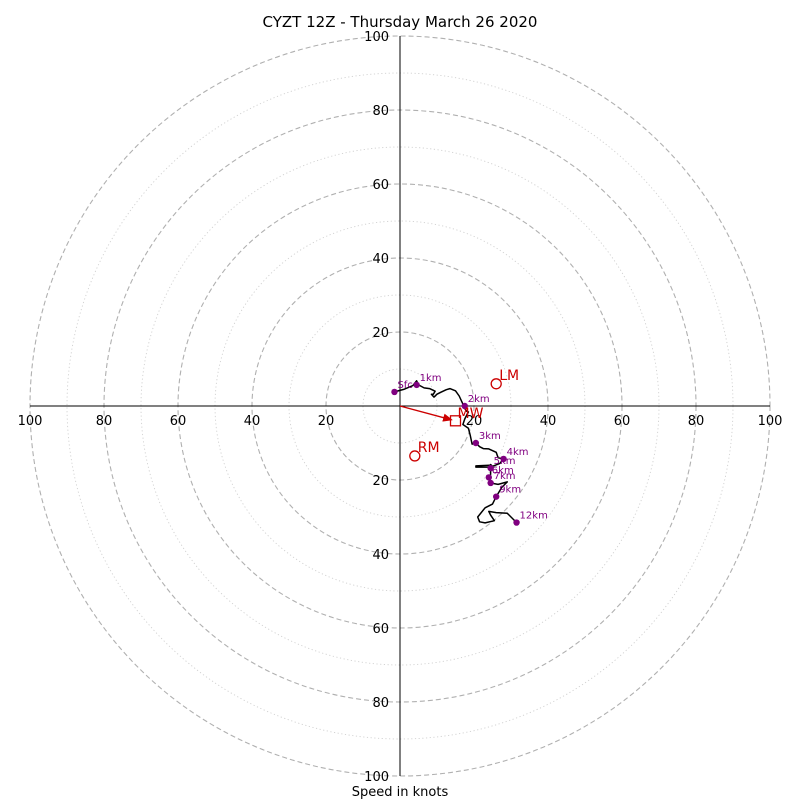 Image resolution: width=800 pixels, height=800 pixels. Describe the element at coordinates (400, 22) in the screenshot. I see `chart-title: CYZT 12Z - Thursday March 26 2020` at that location.